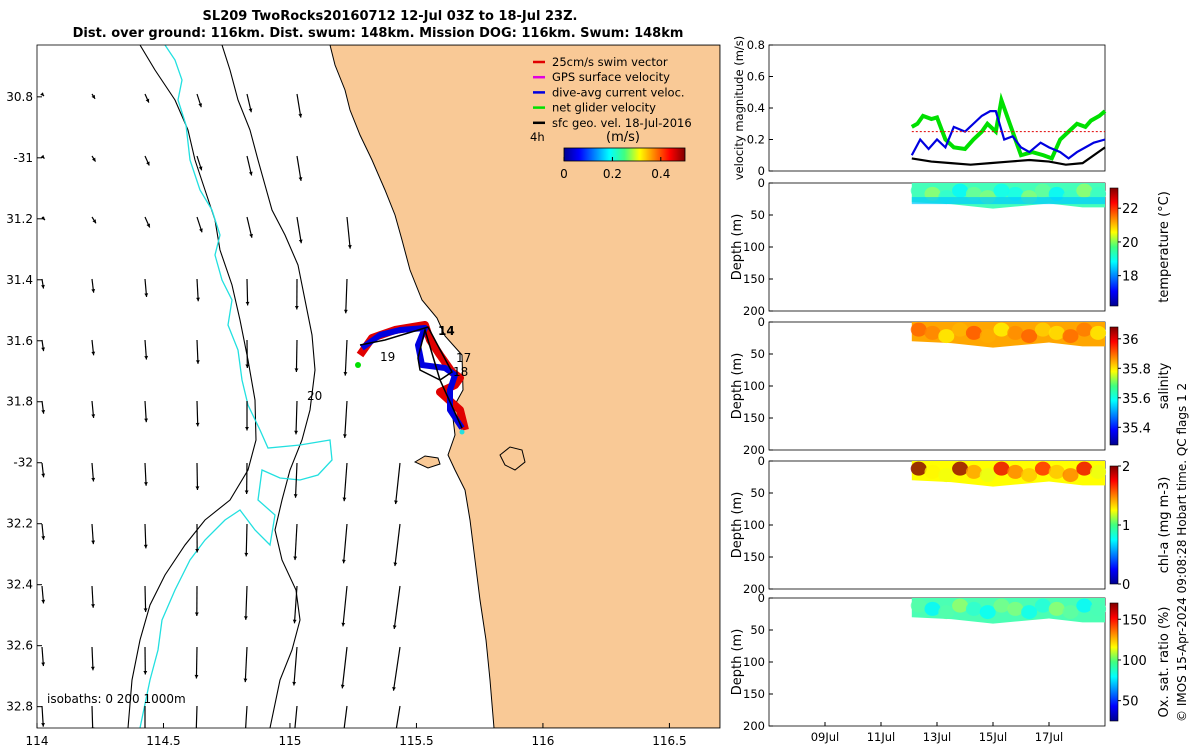  What do you see at coordinates (669, 741) in the screenshot?
I see `map-xtick-label: 116.5` at bounding box center [669, 741].